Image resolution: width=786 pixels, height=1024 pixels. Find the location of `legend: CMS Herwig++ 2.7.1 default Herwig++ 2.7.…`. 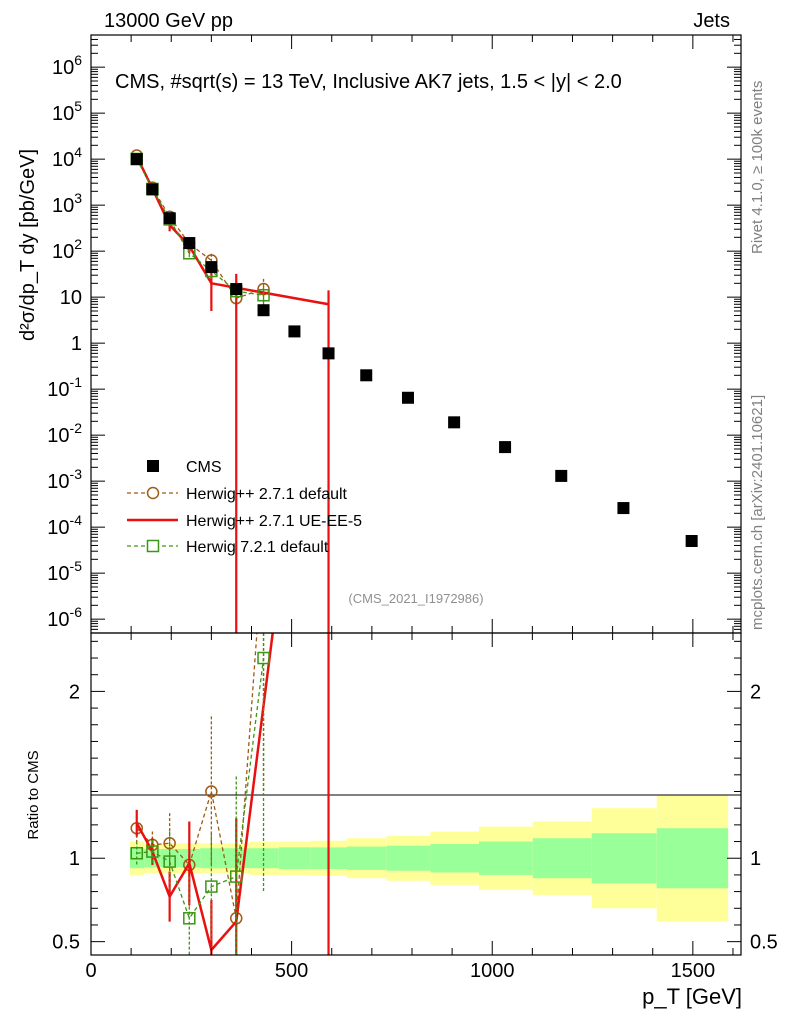

legend: CMS Herwig++ 2.7.1 default Herwig++ 2.7.… is located at coordinates (244, 507).